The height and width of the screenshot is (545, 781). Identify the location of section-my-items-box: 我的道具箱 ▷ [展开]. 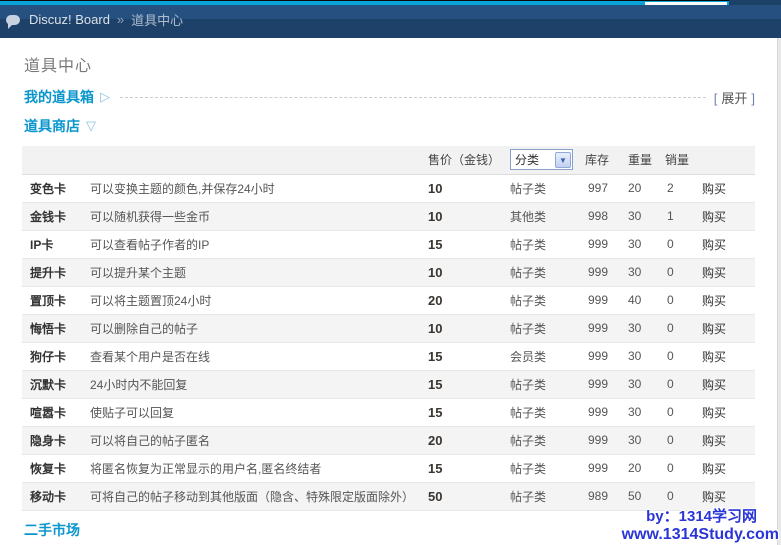
(389, 97).